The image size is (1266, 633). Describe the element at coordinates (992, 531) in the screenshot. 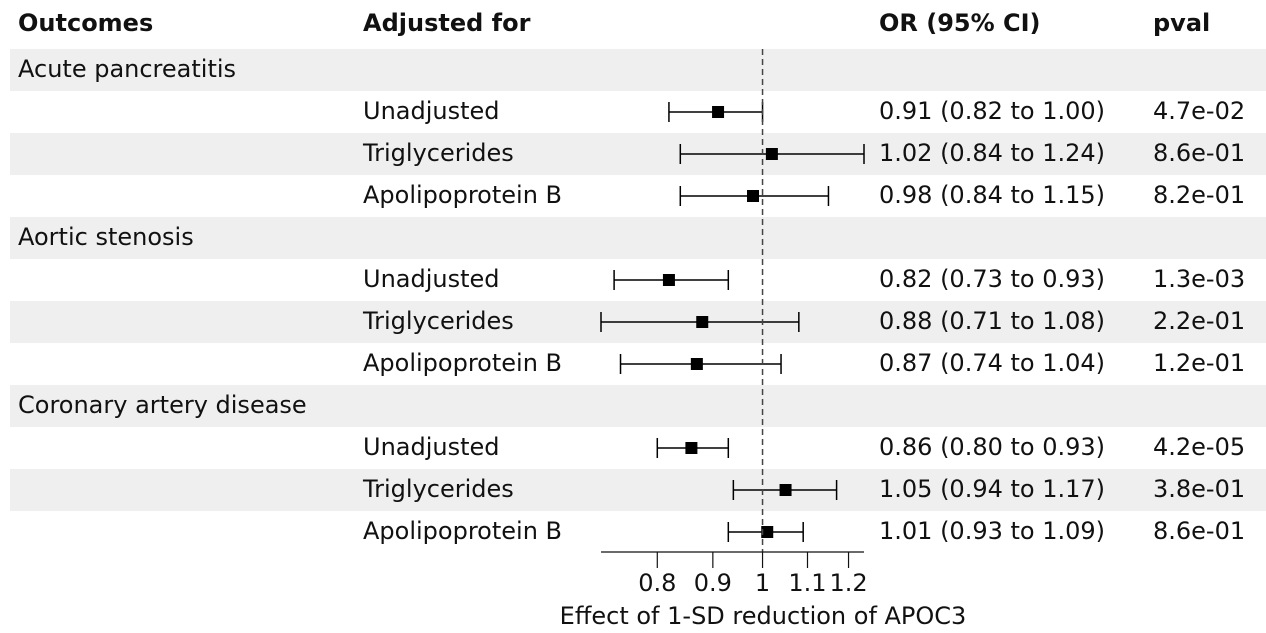

I see `or-label: 1.01 (0.93 to 1.09)` at that location.